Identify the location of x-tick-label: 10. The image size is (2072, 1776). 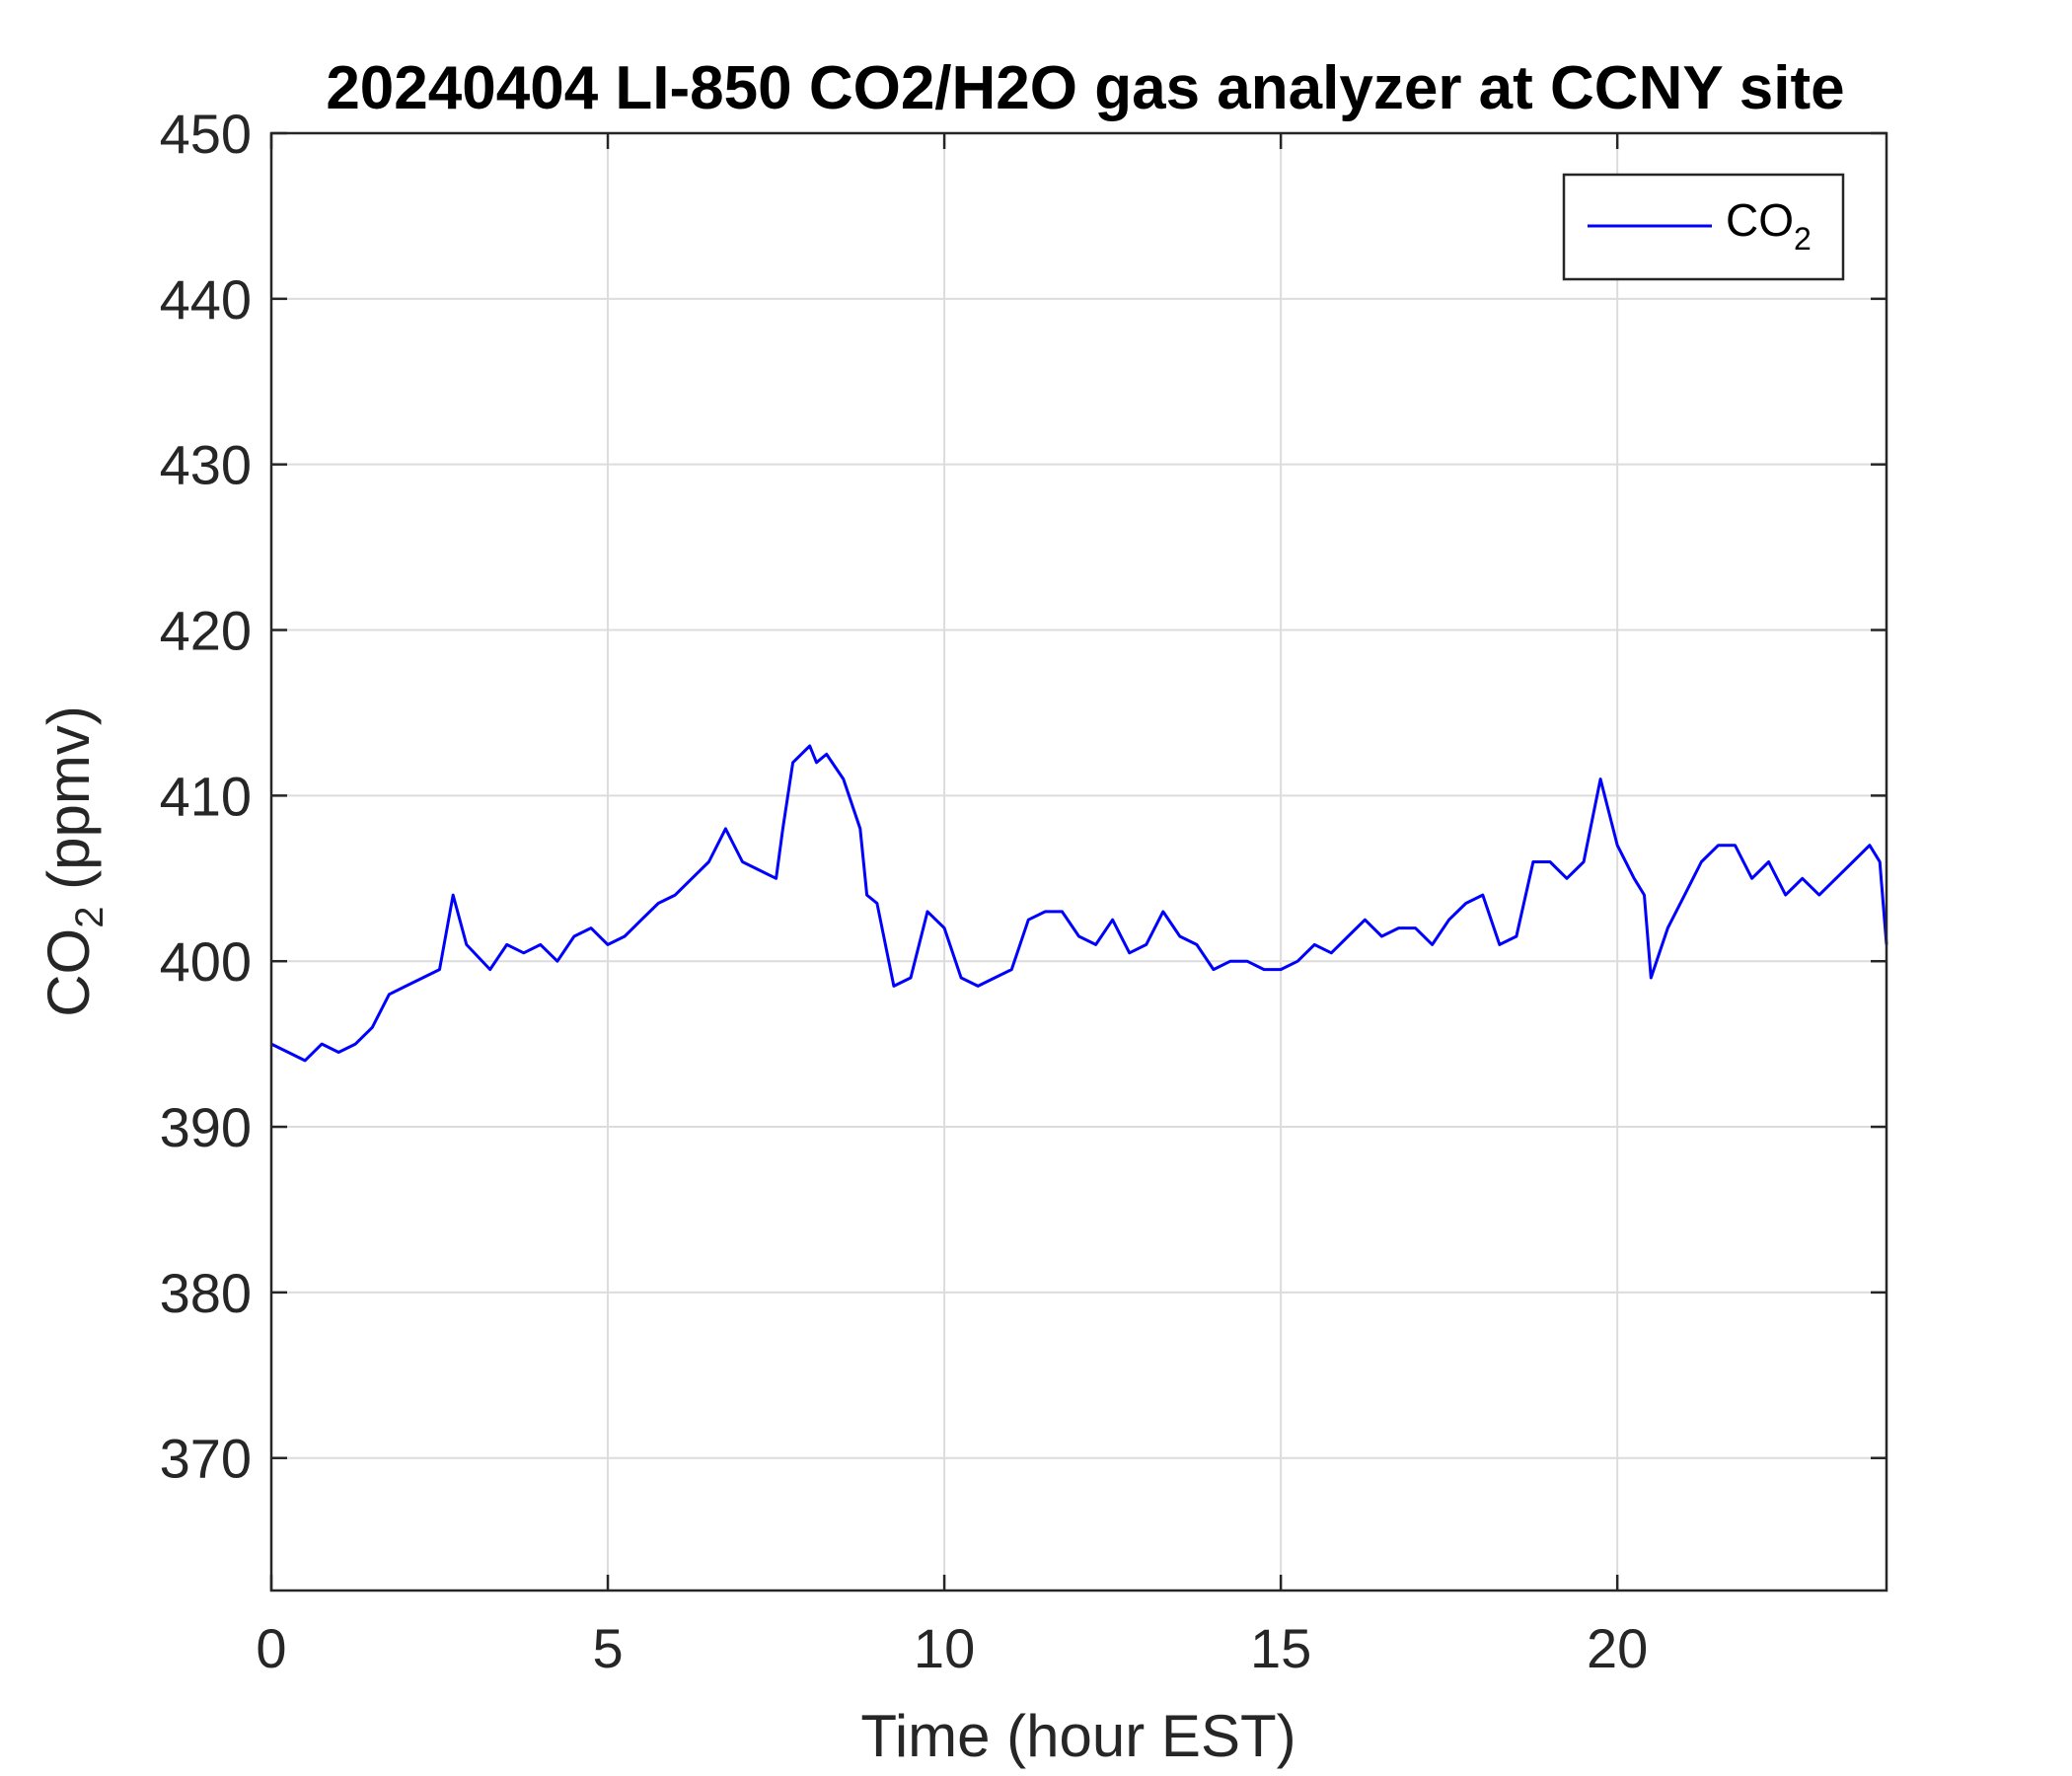
(944, 1648).